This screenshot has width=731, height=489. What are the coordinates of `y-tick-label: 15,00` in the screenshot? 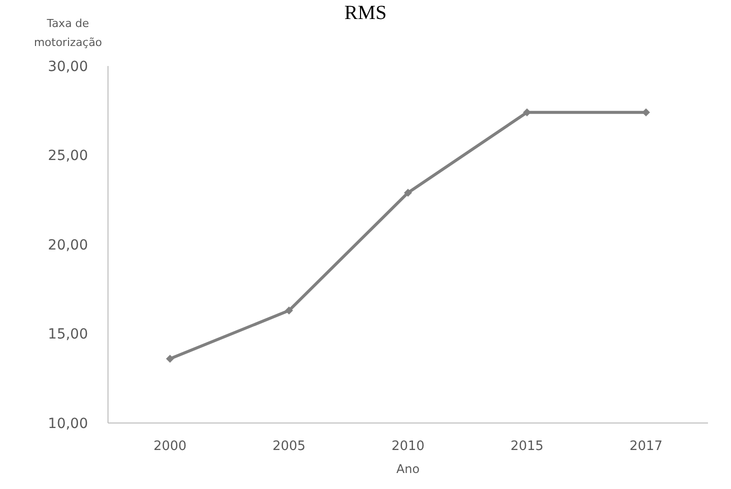 It's located at (68, 334).